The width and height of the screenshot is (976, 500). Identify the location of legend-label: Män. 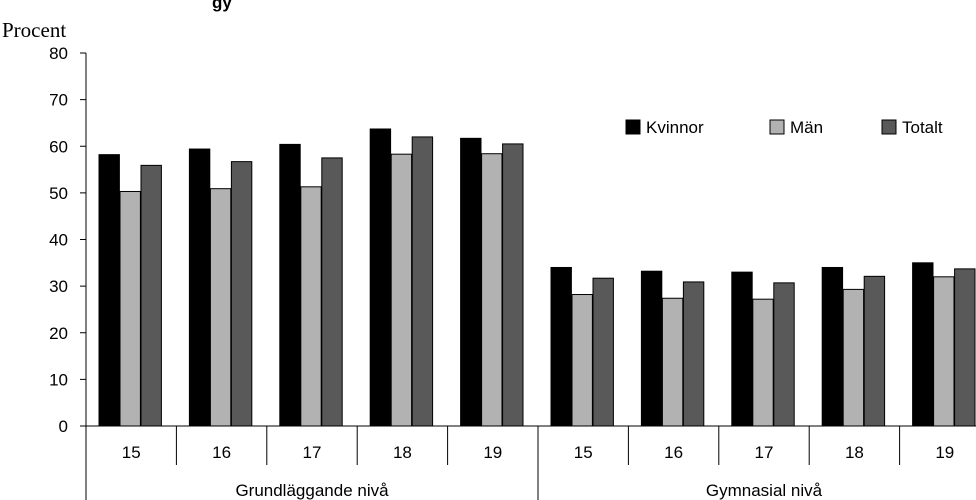
(806, 127).